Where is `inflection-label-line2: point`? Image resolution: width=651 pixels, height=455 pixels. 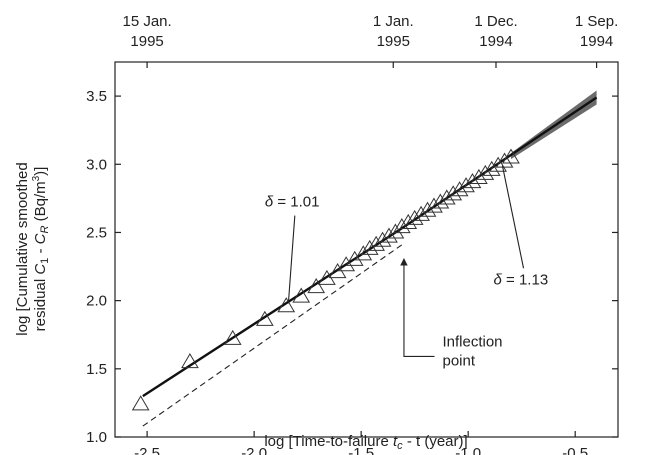 inflection-label-line2: point is located at coordinates (458, 360).